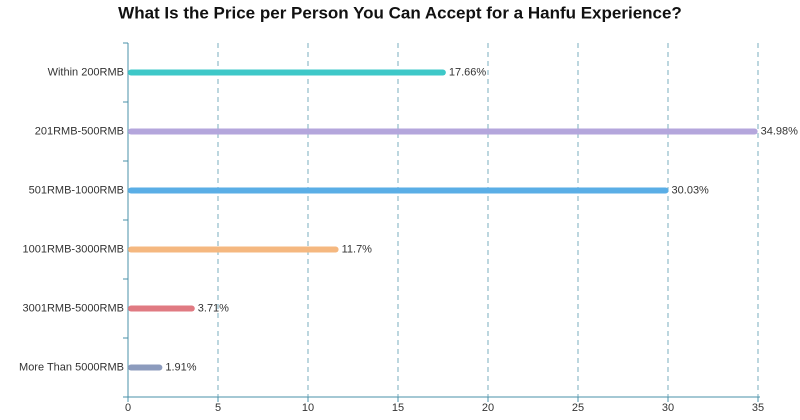 The image size is (800, 420). What do you see at coordinates (128, 408) in the screenshot?
I see `x-tick-label: 0` at bounding box center [128, 408].